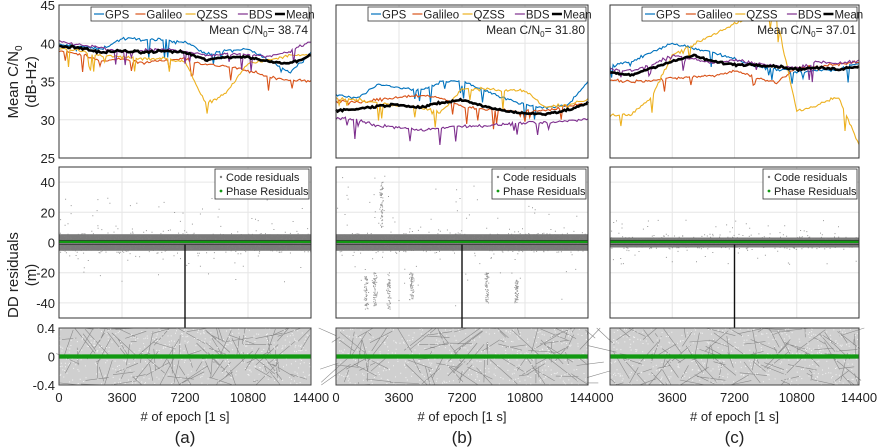  Describe the element at coordinates (31, 82) in the screenshot. I see `y-label-cn0-unit: (dB-Hz)` at that location.